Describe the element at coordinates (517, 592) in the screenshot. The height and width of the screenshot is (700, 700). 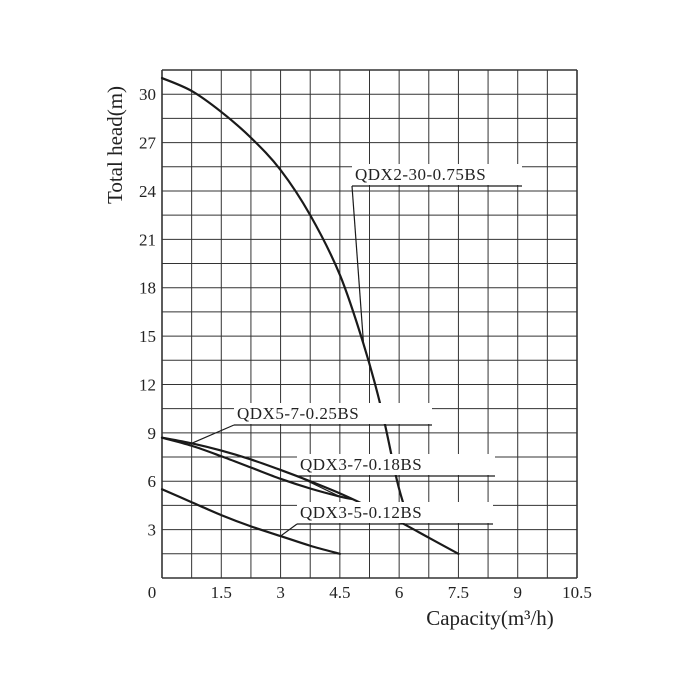
I see `x-tick-label: 9` at that location.